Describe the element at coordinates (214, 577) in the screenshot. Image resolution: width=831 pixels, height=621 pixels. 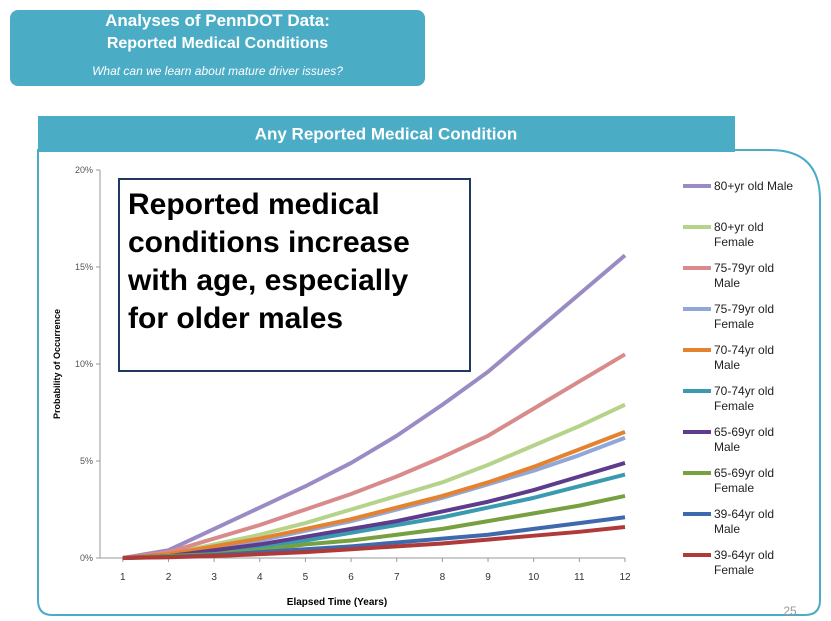
I see `x-tick-label: 3` at that location.